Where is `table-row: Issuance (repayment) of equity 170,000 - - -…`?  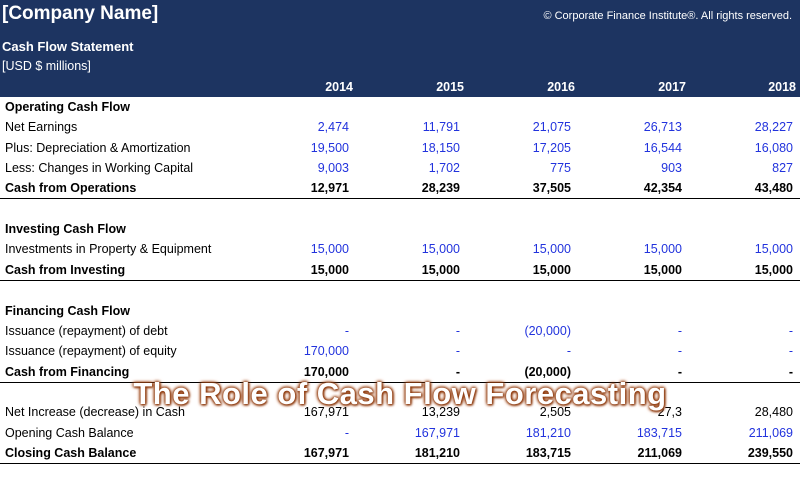 table-row: Issuance (repayment) of equity 170,000 - - -… is located at coordinates (400, 351).